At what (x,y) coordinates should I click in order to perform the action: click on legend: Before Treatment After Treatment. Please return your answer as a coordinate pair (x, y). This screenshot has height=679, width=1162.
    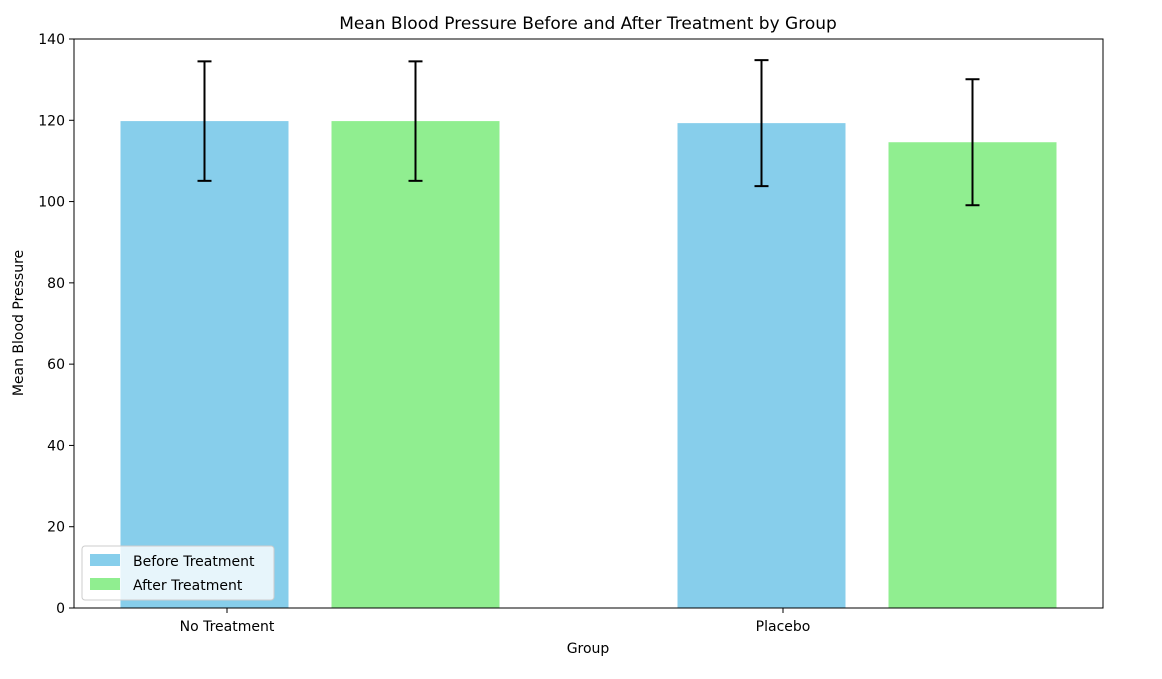
    Looking at the image, I should click on (178, 573).